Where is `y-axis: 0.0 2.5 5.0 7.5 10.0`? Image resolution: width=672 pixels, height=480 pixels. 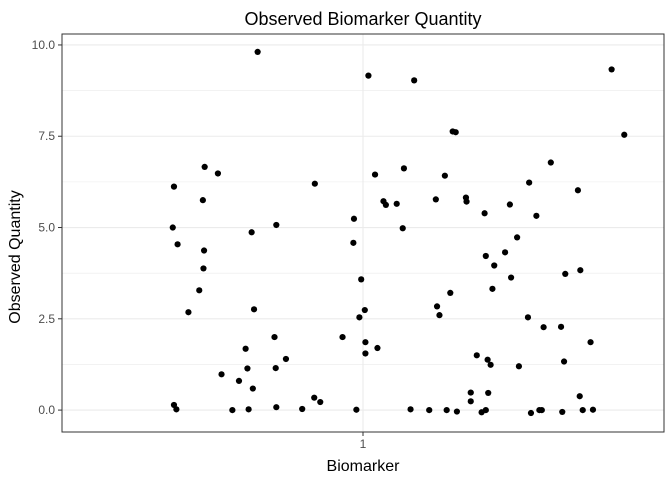 y-axis: 0.0 2.5 5.0 7.5 10.0 is located at coordinates (47, 227).